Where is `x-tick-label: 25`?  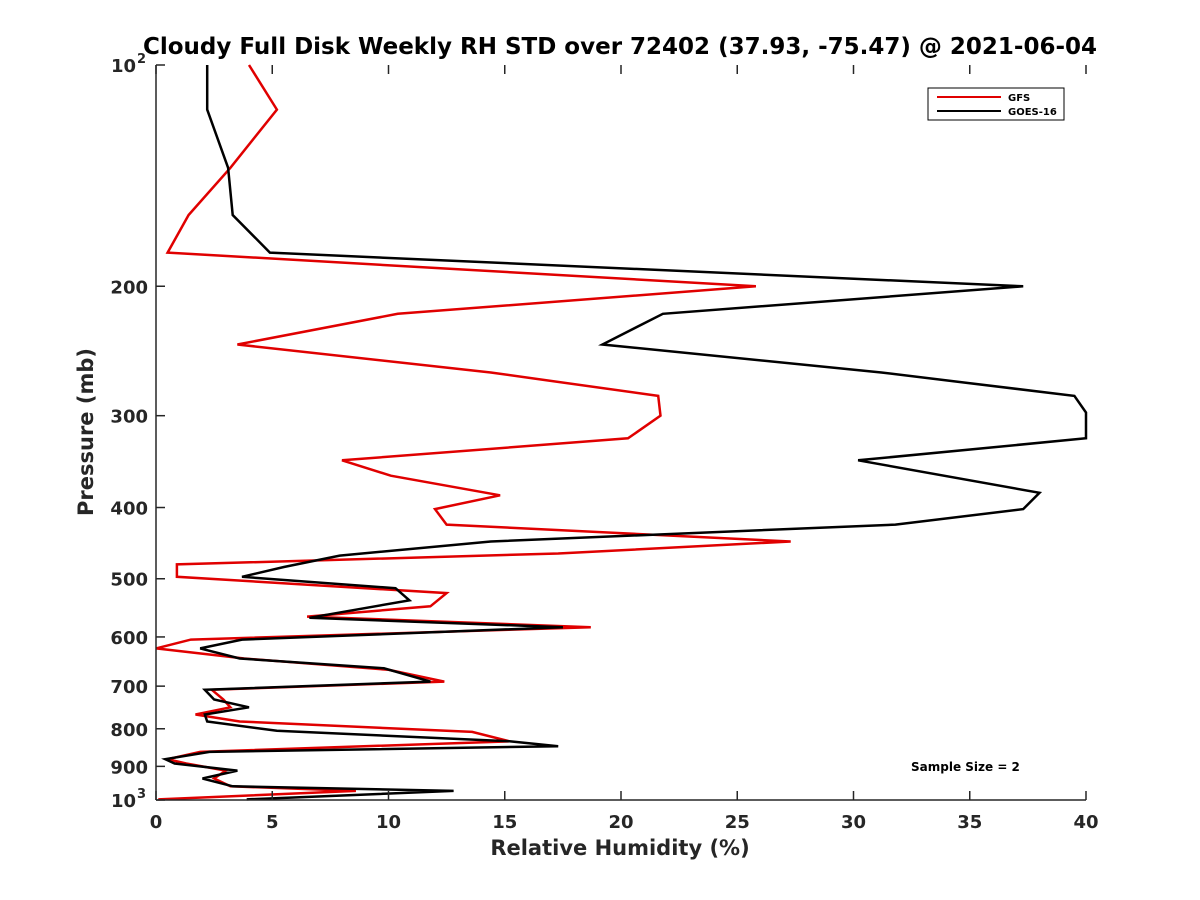
x-tick-label: 25 is located at coordinates (737, 822).